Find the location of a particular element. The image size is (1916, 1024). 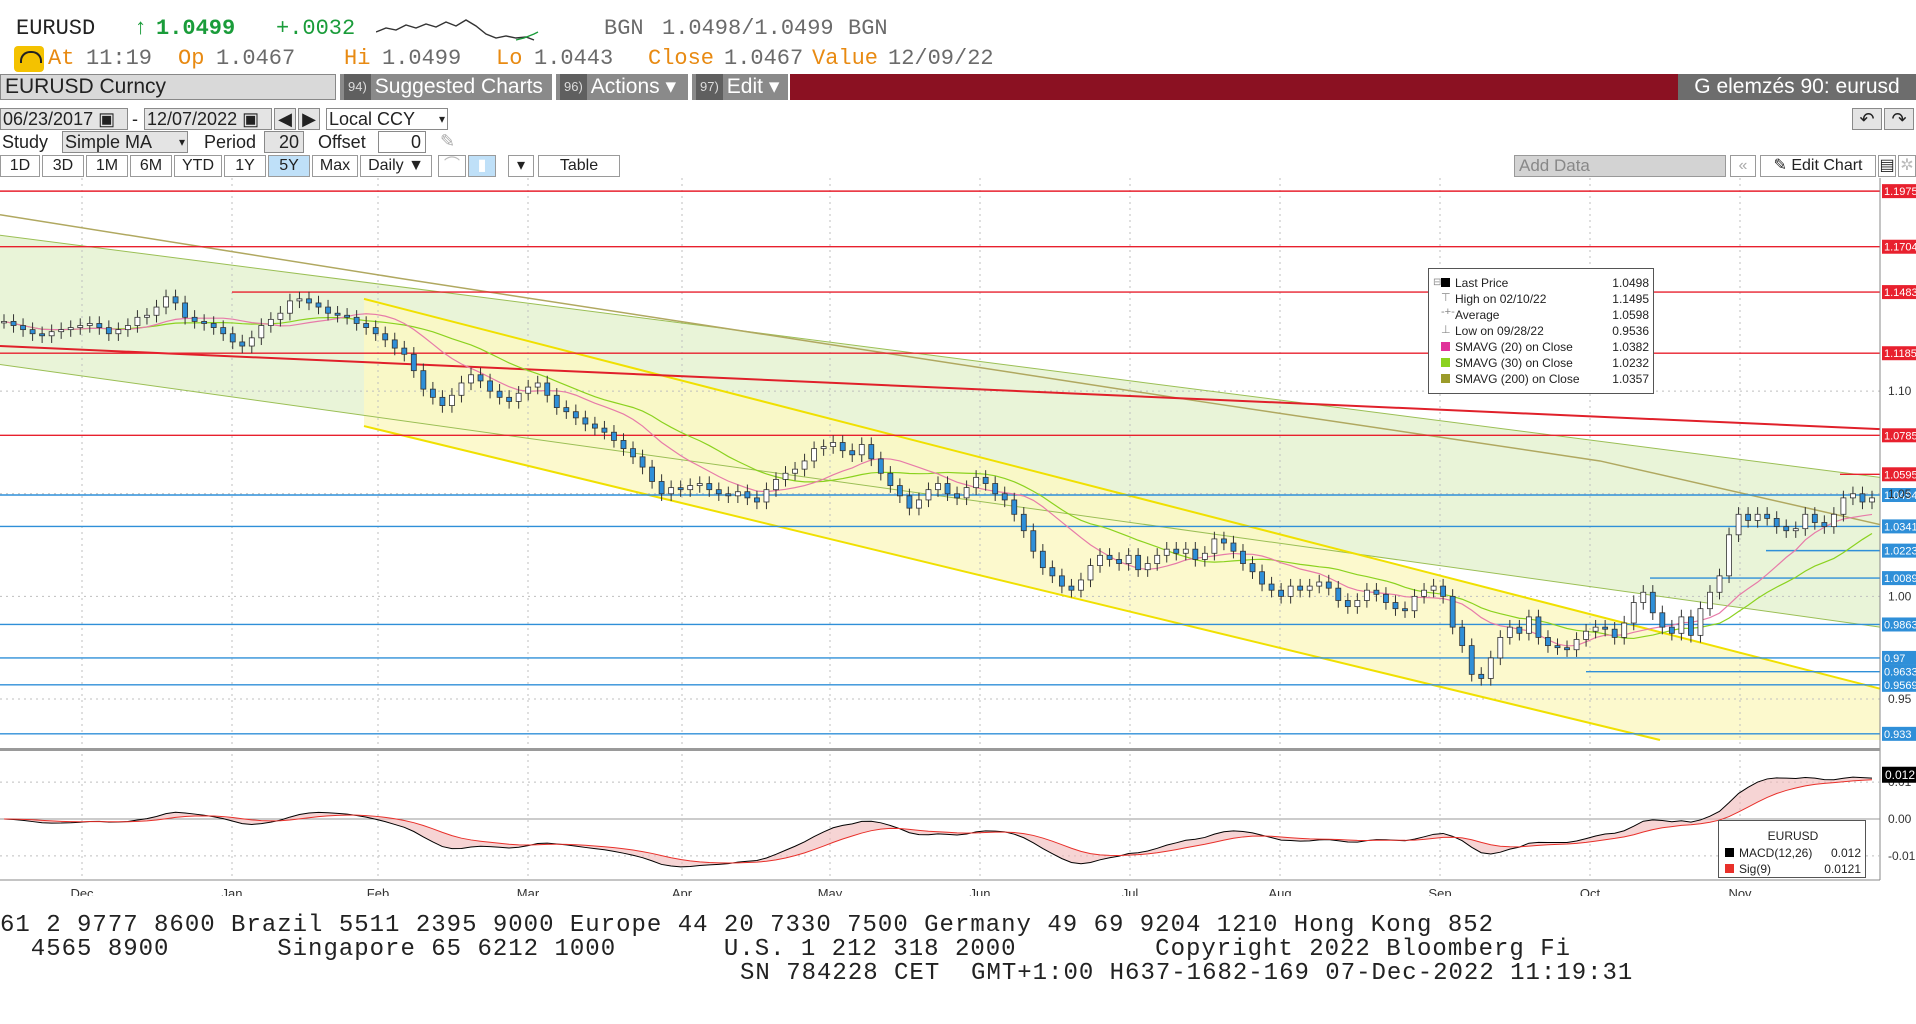

line-chart-icon: ⌒ is located at coordinates (452, 166).